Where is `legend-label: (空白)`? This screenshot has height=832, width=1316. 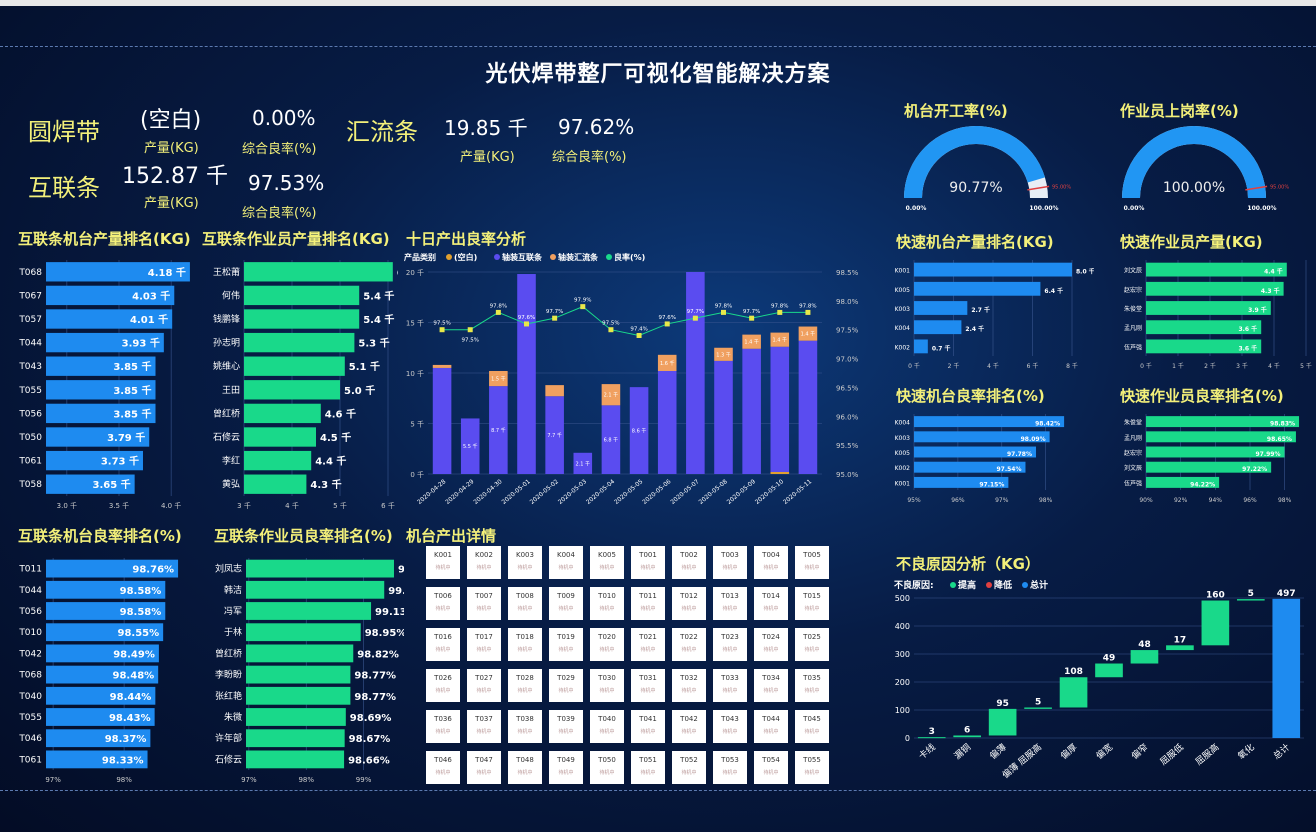 legend-label: (空白) is located at coordinates (465, 257).